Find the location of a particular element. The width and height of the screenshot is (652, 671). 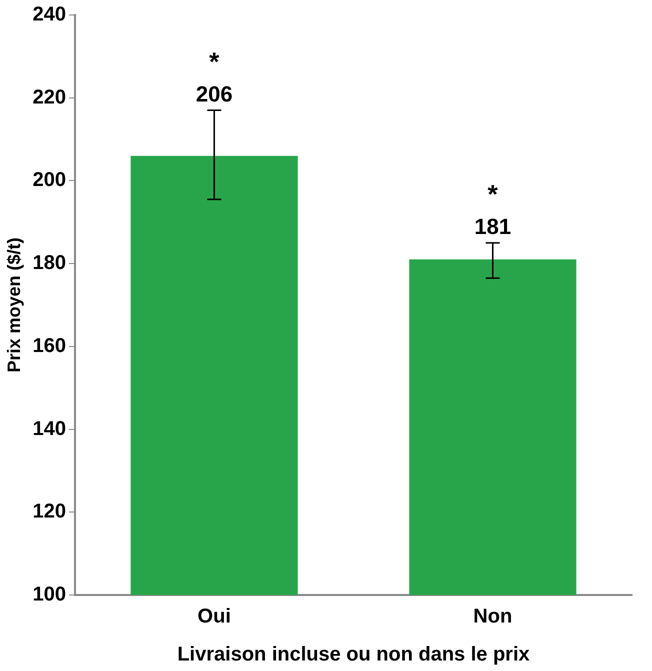

y-tick-label: 160 is located at coordinates (49, 345).